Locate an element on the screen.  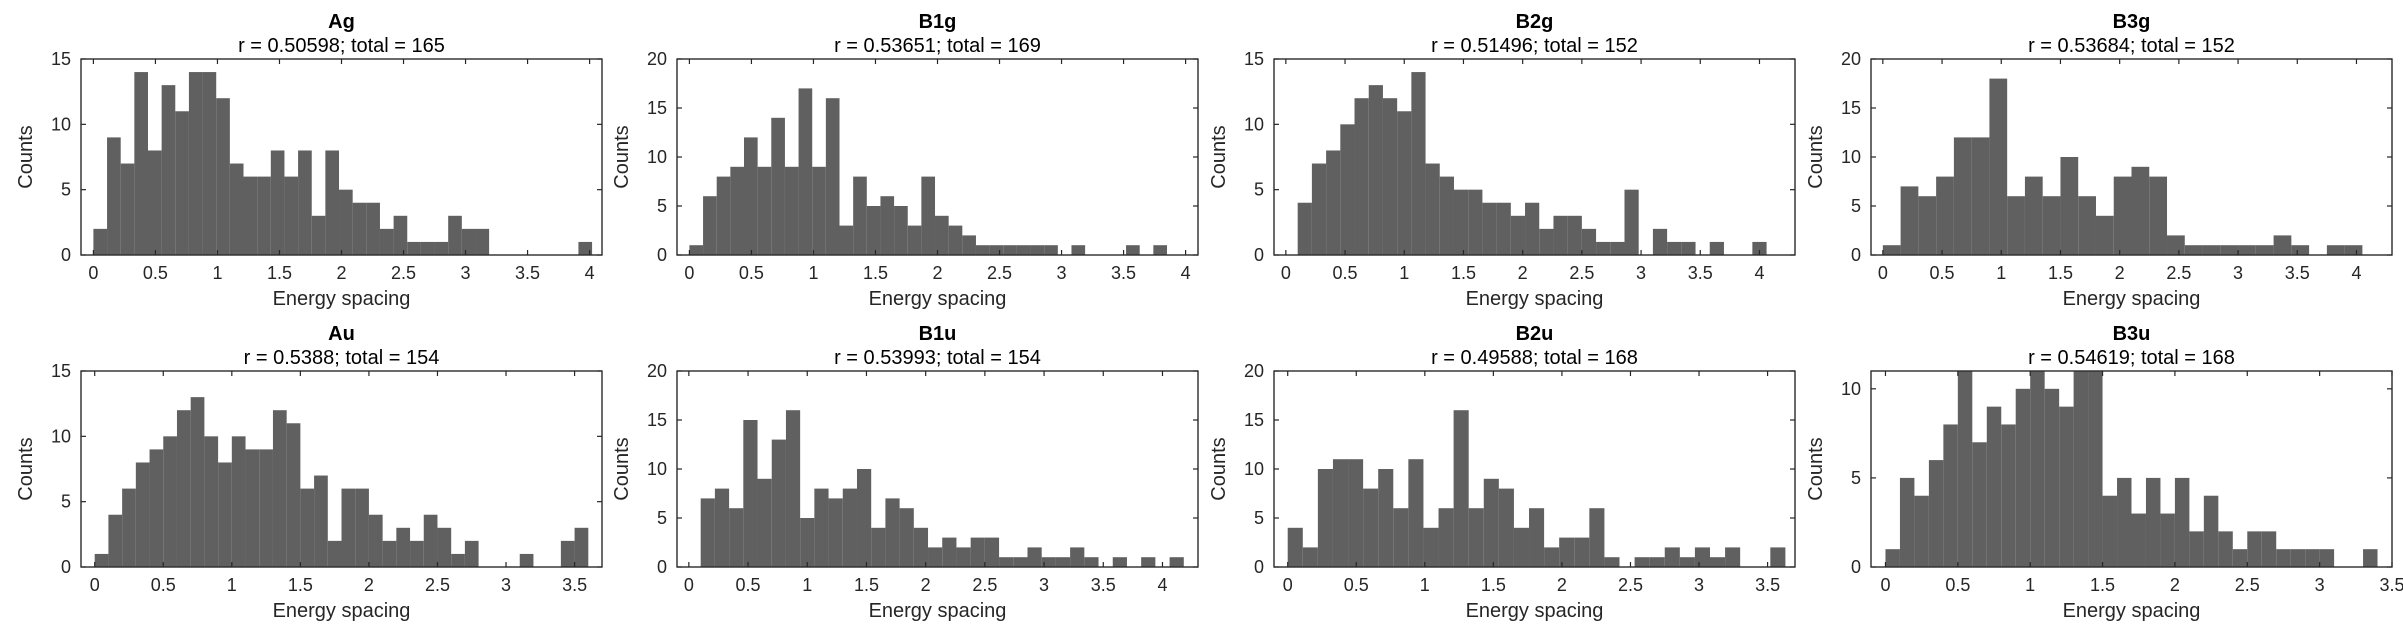
x-tick-label: 0 is located at coordinates (689, 273).